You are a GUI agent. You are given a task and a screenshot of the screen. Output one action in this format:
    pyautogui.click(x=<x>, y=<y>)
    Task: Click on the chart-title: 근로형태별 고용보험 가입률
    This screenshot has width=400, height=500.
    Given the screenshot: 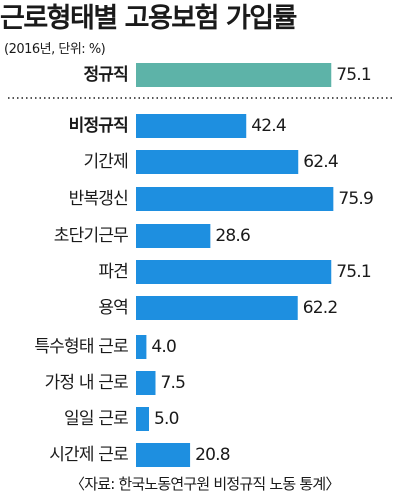 What is the action you would take?
    pyautogui.click(x=148, y=18)
    